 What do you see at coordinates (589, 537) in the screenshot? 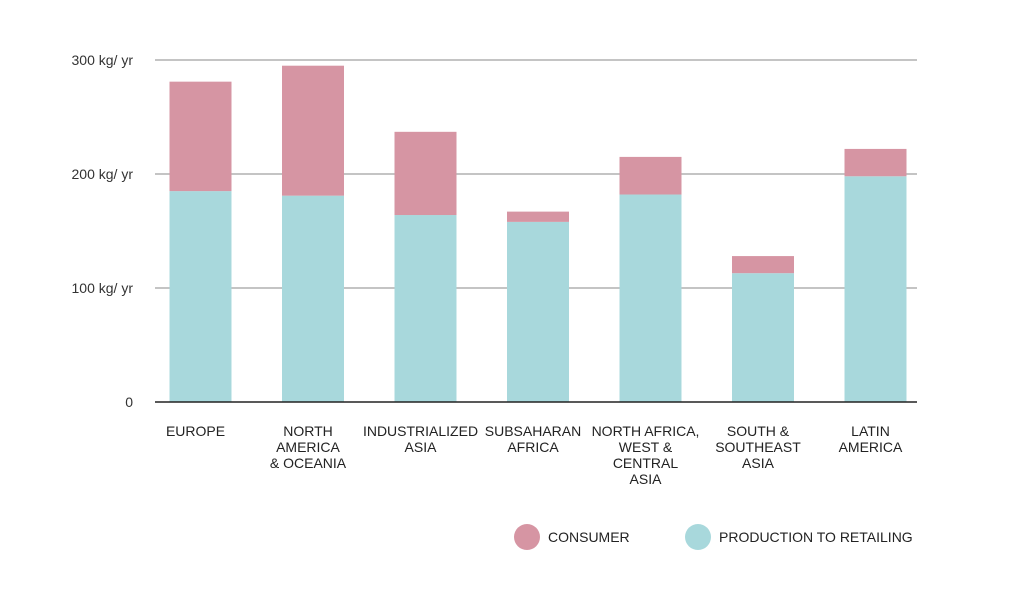
I see `legend-label: CONSUMER` at bounding box center [589, 537].